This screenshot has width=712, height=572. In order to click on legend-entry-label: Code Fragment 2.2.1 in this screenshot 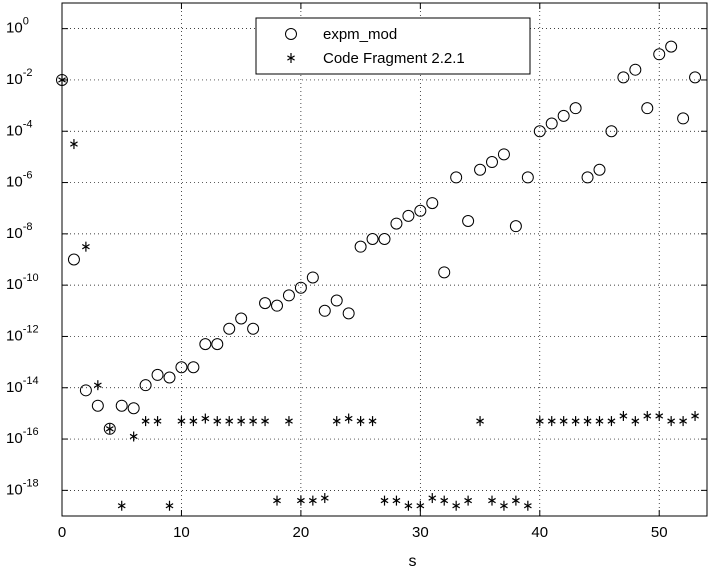, I will do `click(394, 58)`.